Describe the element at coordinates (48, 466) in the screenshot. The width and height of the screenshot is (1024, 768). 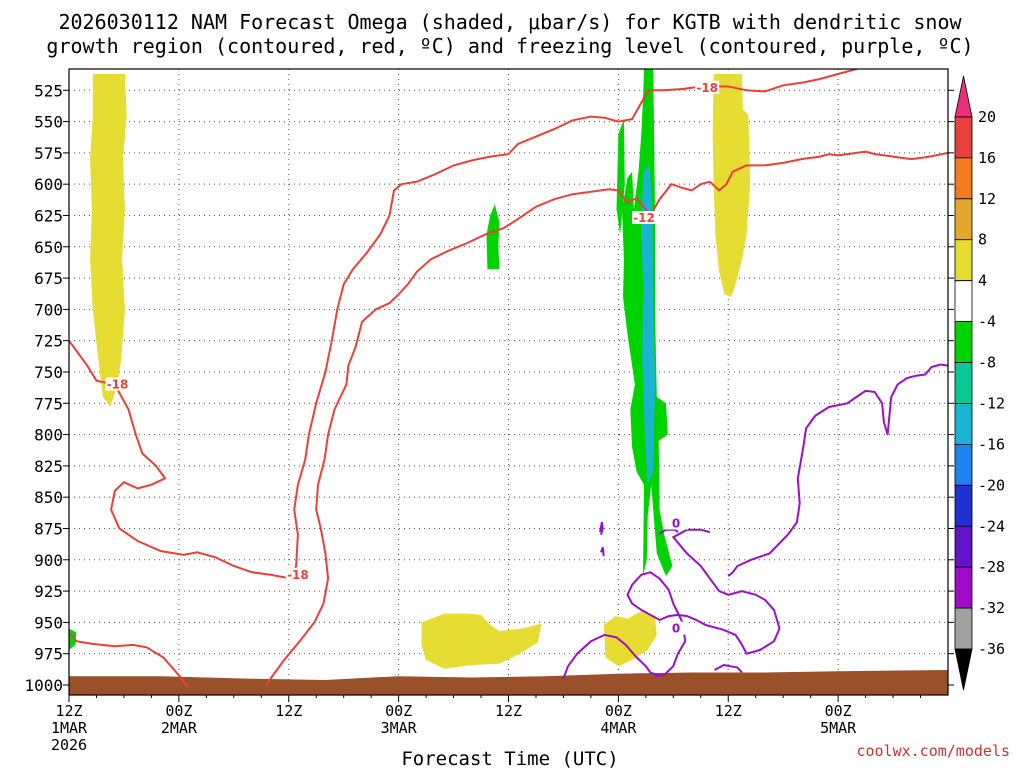
I see `y-tick-label: 825` at that location.